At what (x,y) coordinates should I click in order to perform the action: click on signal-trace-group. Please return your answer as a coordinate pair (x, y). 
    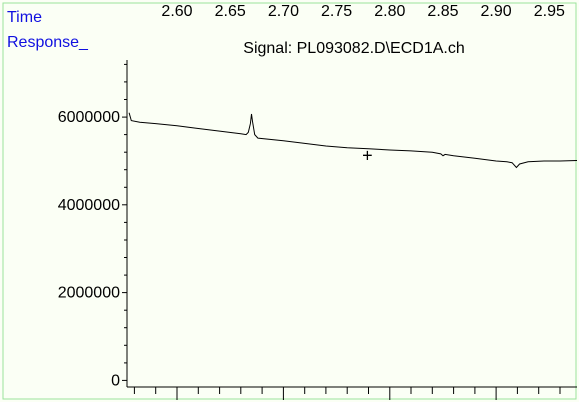
    Looking at the image, I should click on (353, 140).